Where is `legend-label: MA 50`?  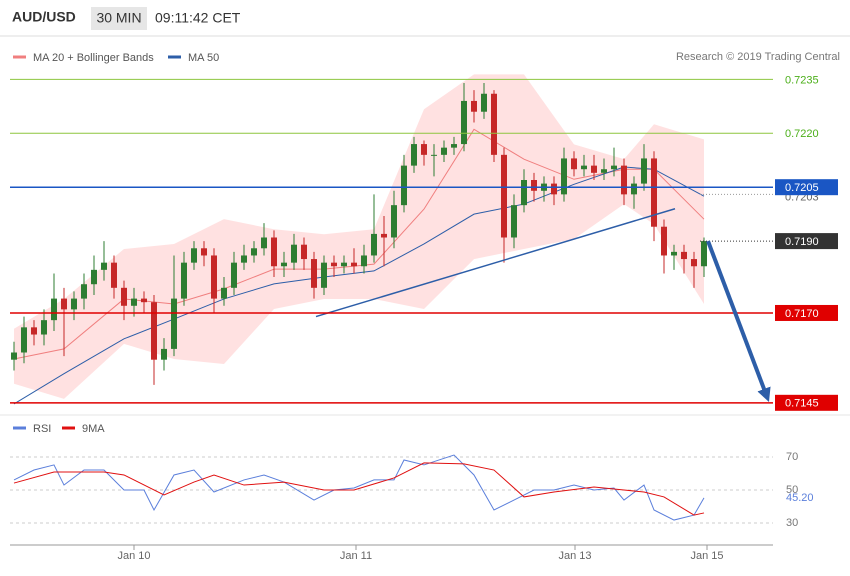
legend-label: MA 50 is located at coordinates (203, 58).